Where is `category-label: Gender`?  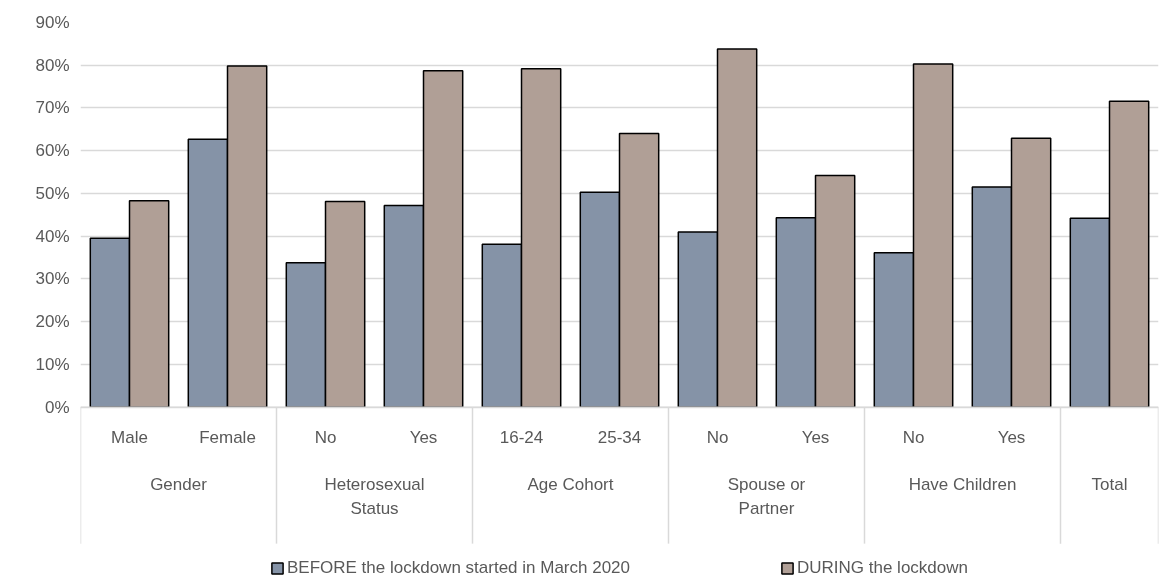
category-label: Gender is located at coordinates (178, 484).